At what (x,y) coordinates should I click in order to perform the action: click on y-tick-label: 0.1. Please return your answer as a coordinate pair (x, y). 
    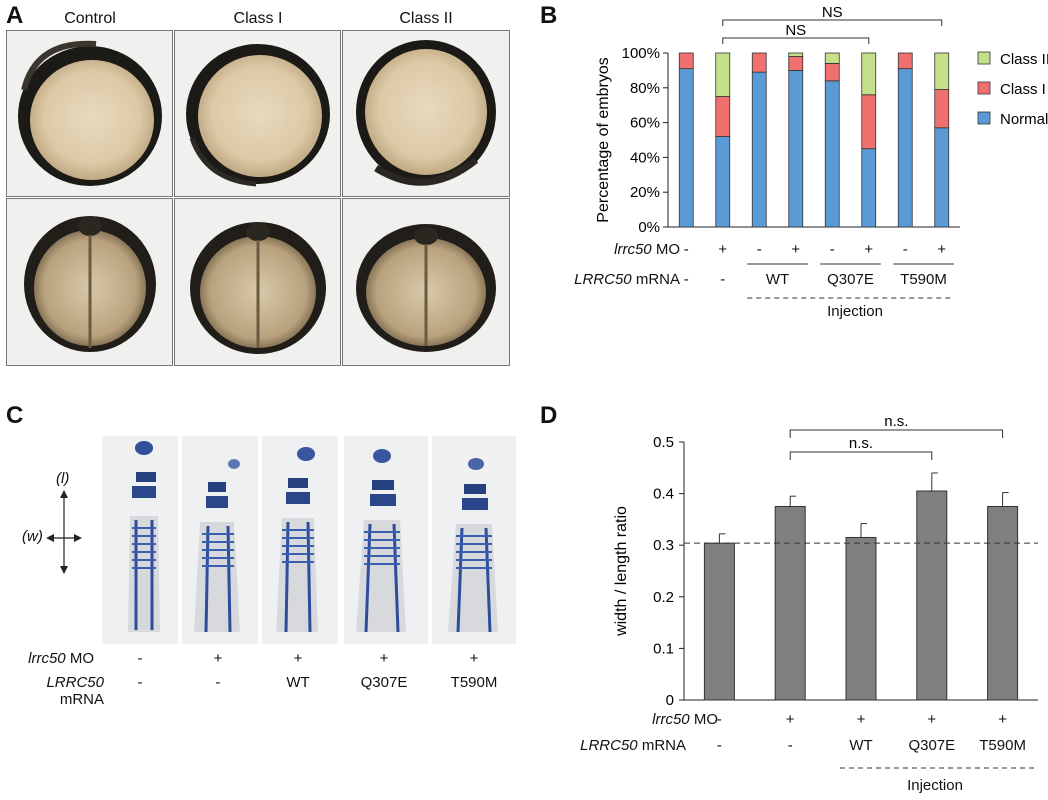
    Looking at the image, I should click on (663, 648).